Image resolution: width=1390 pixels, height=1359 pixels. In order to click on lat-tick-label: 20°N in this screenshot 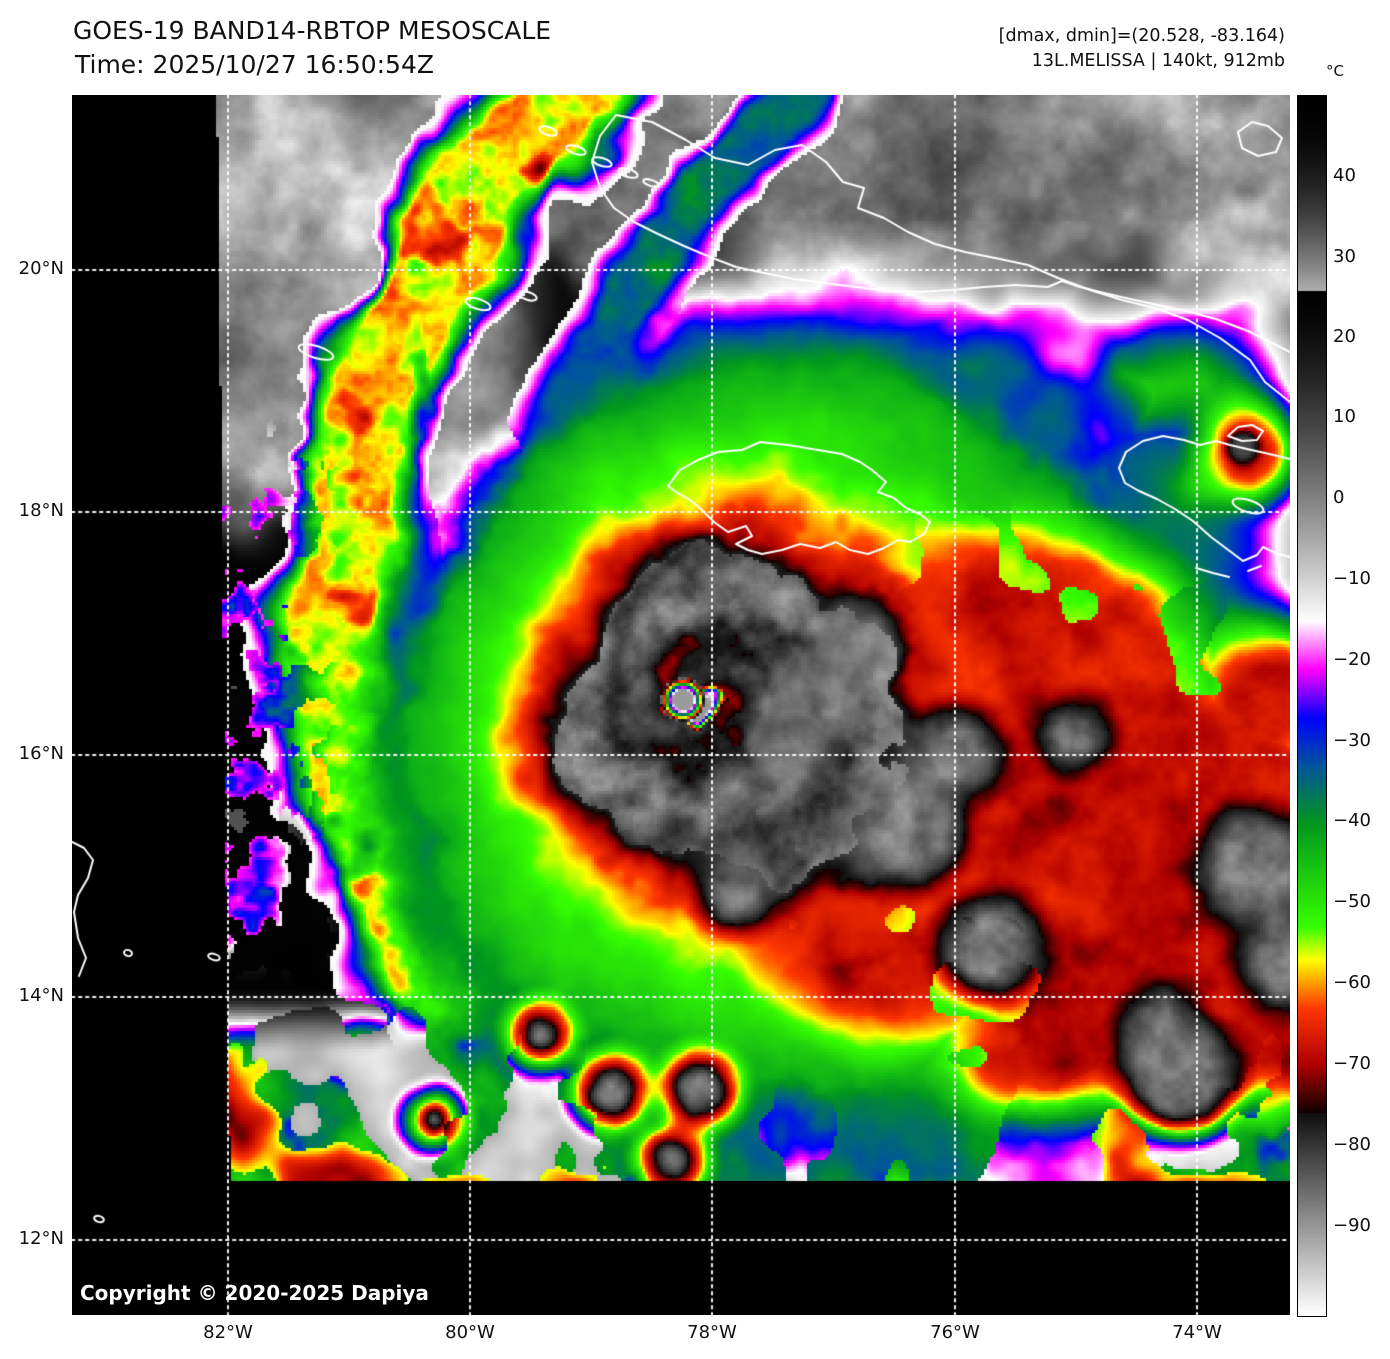, I will do `click(41, 268)`.